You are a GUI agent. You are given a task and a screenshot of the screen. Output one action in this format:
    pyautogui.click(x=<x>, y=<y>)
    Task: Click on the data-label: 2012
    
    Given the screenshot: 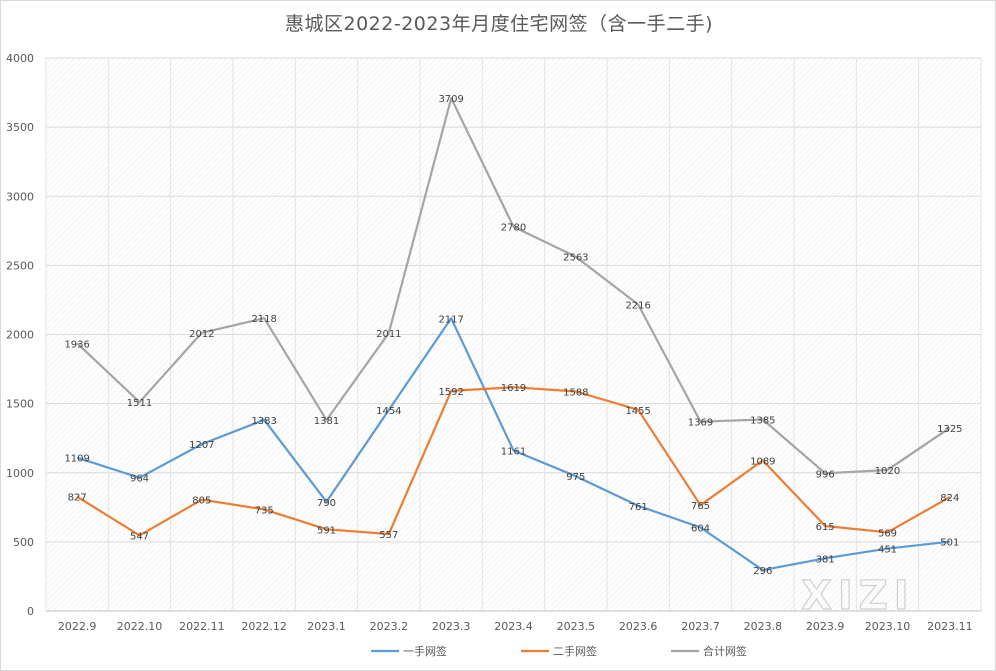 What is the action you would take?
    pyautogui.click(x=201, y=334)
    